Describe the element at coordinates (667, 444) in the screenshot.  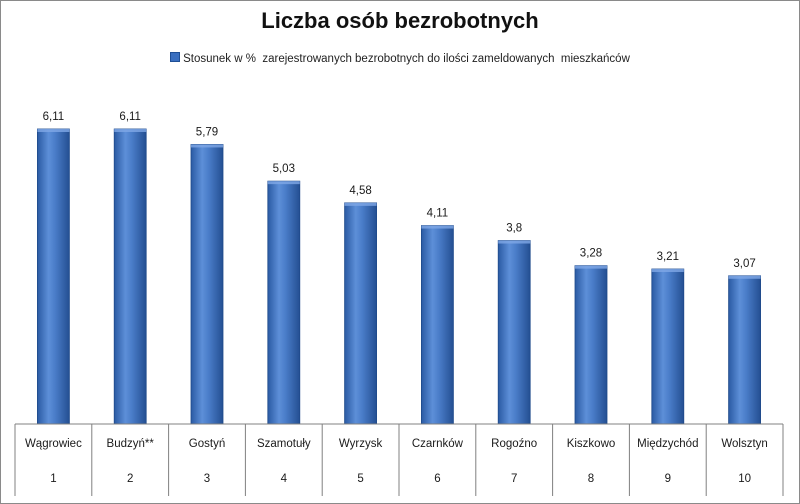
I see `category-label-9: Międzychód` at that location.